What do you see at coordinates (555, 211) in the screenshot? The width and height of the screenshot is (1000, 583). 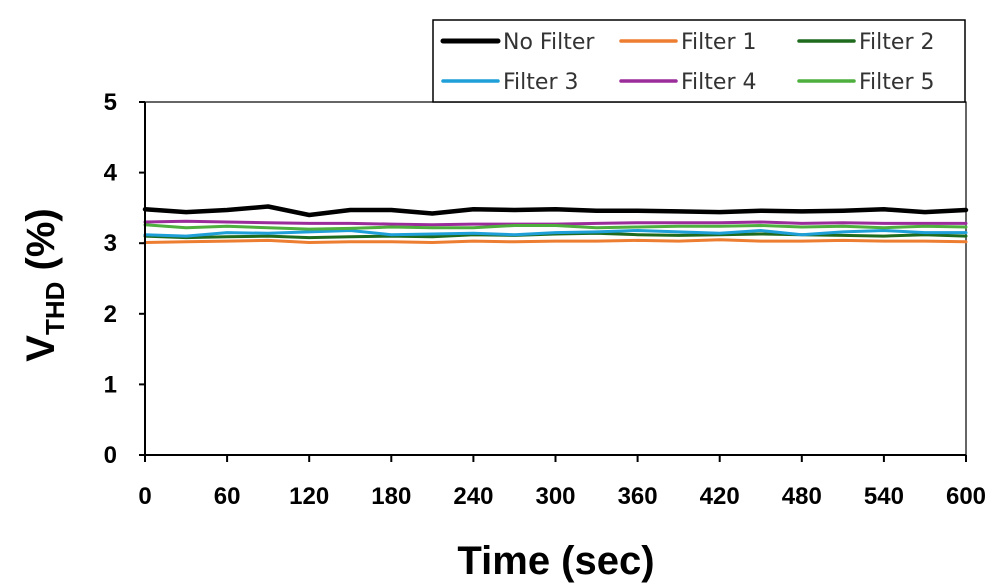 I see `series-line-no-filter` at bounding box center [555, 211].